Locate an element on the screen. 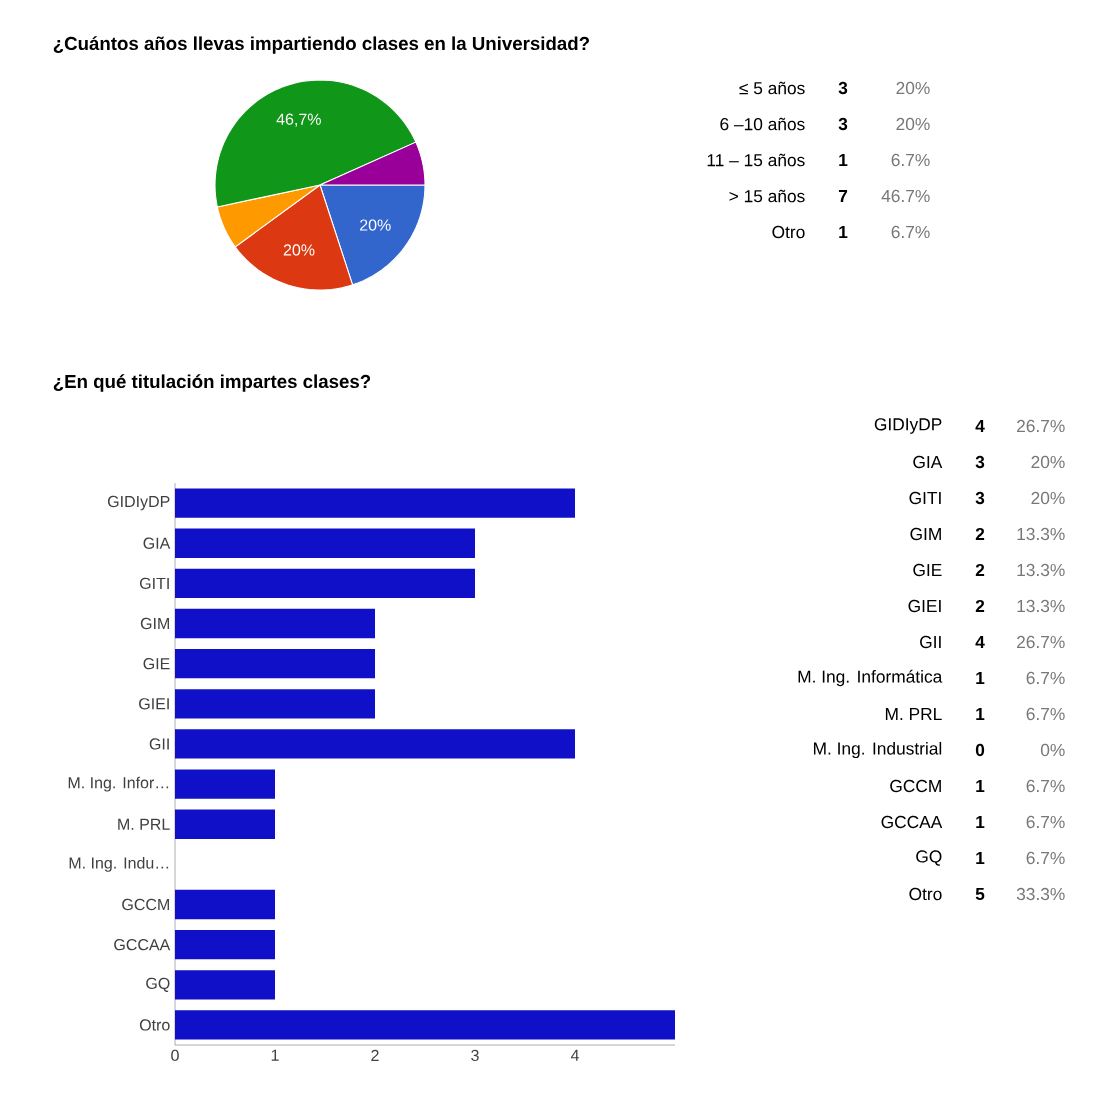 The height and width of the screenshot is (1104, 1114). text: 0% is located at coordinates (1052, 750).